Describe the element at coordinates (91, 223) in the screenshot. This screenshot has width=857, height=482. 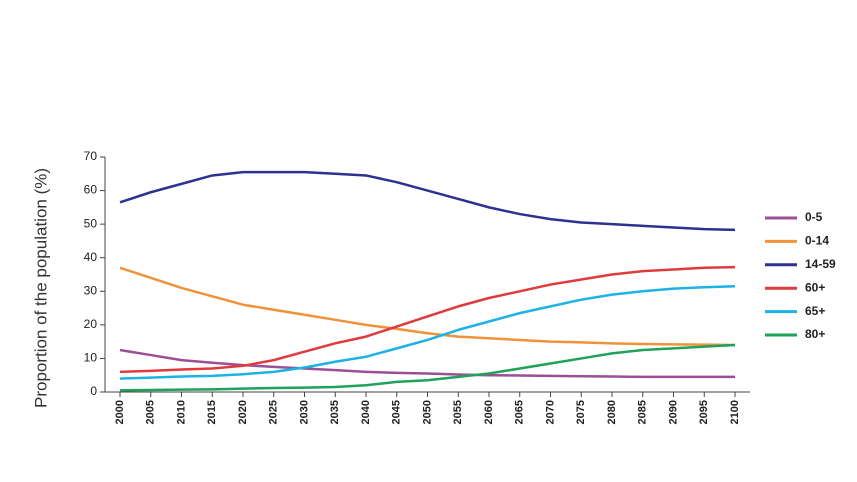
I see `y-tick-label: 50` at that location.